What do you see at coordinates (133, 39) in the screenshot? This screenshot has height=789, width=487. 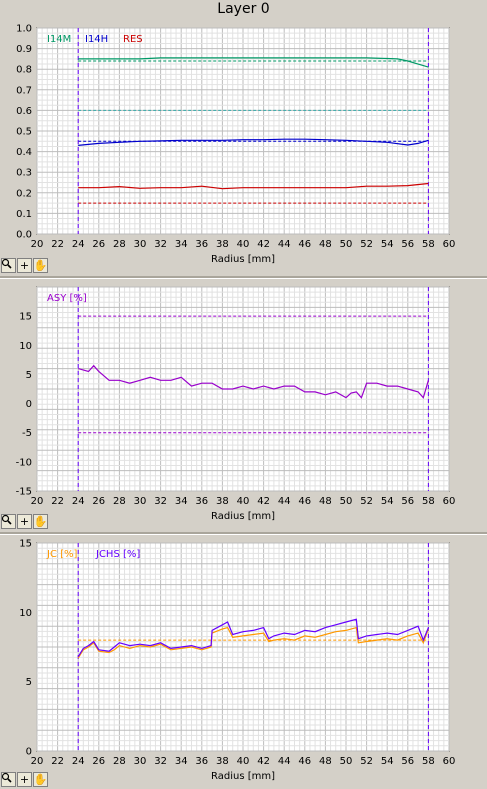 I see `legend-label: RES` at bounding box center [133, 39].